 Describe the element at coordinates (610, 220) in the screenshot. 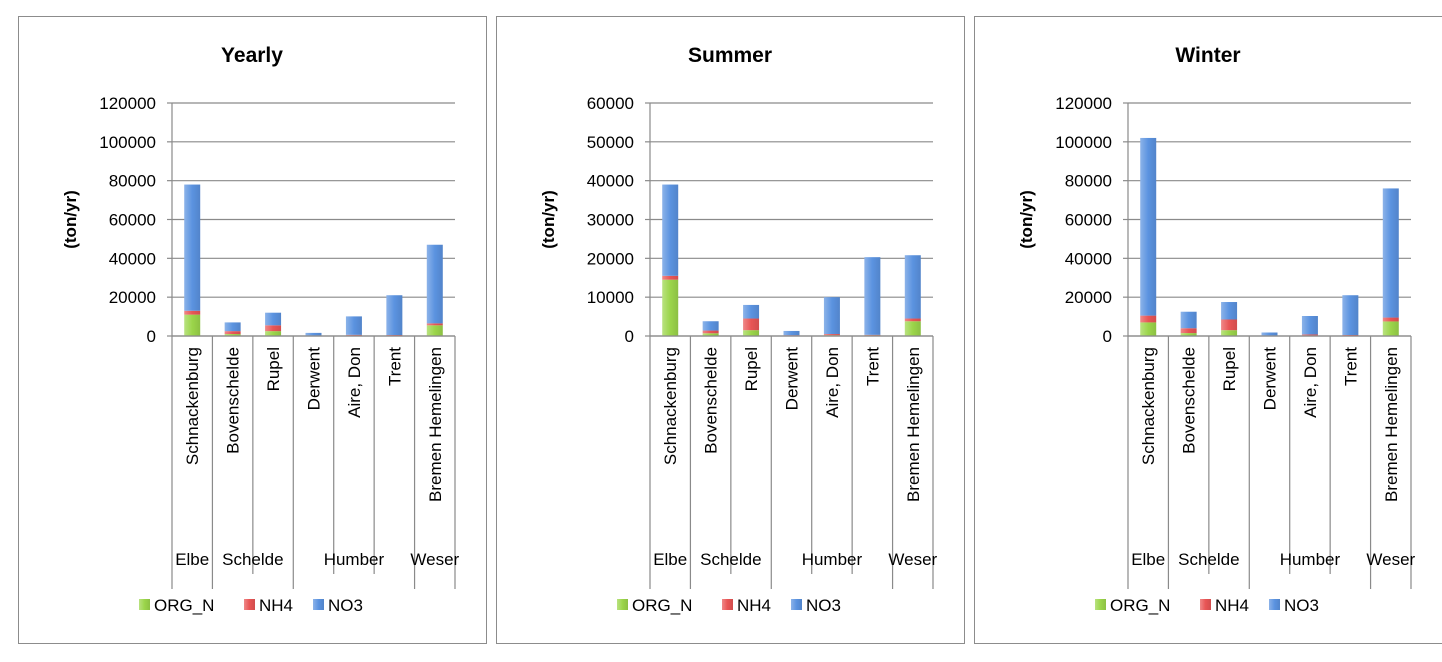

I see `y-tick-label: 30000` at that location.